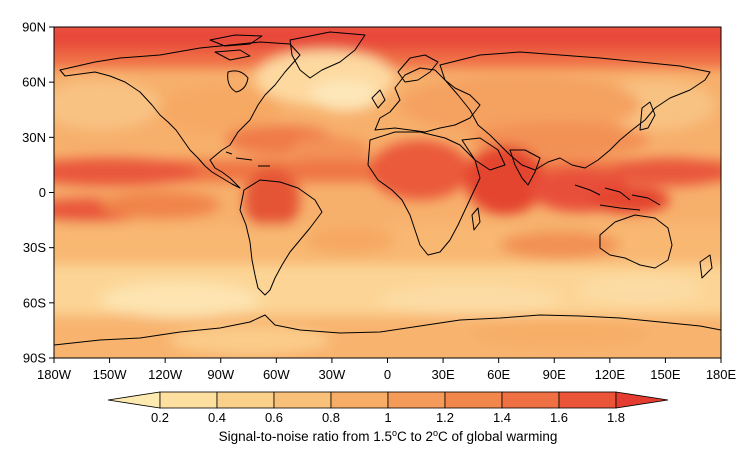 Image resolution: width=754 pixels, height=454 pixels. Describe the element at coordinates (559, 417) in the screenshot. I see `colorbar-tick-label: 1.6` at that location.